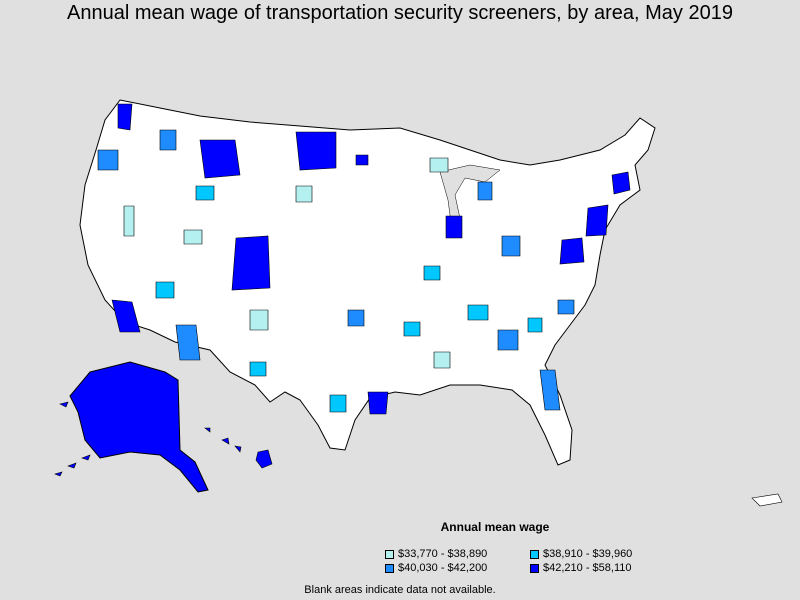  What do you see at coordinates (535, 325) in the screenshot?
I see `area-south-carolina` at bounding box center [535, 325].